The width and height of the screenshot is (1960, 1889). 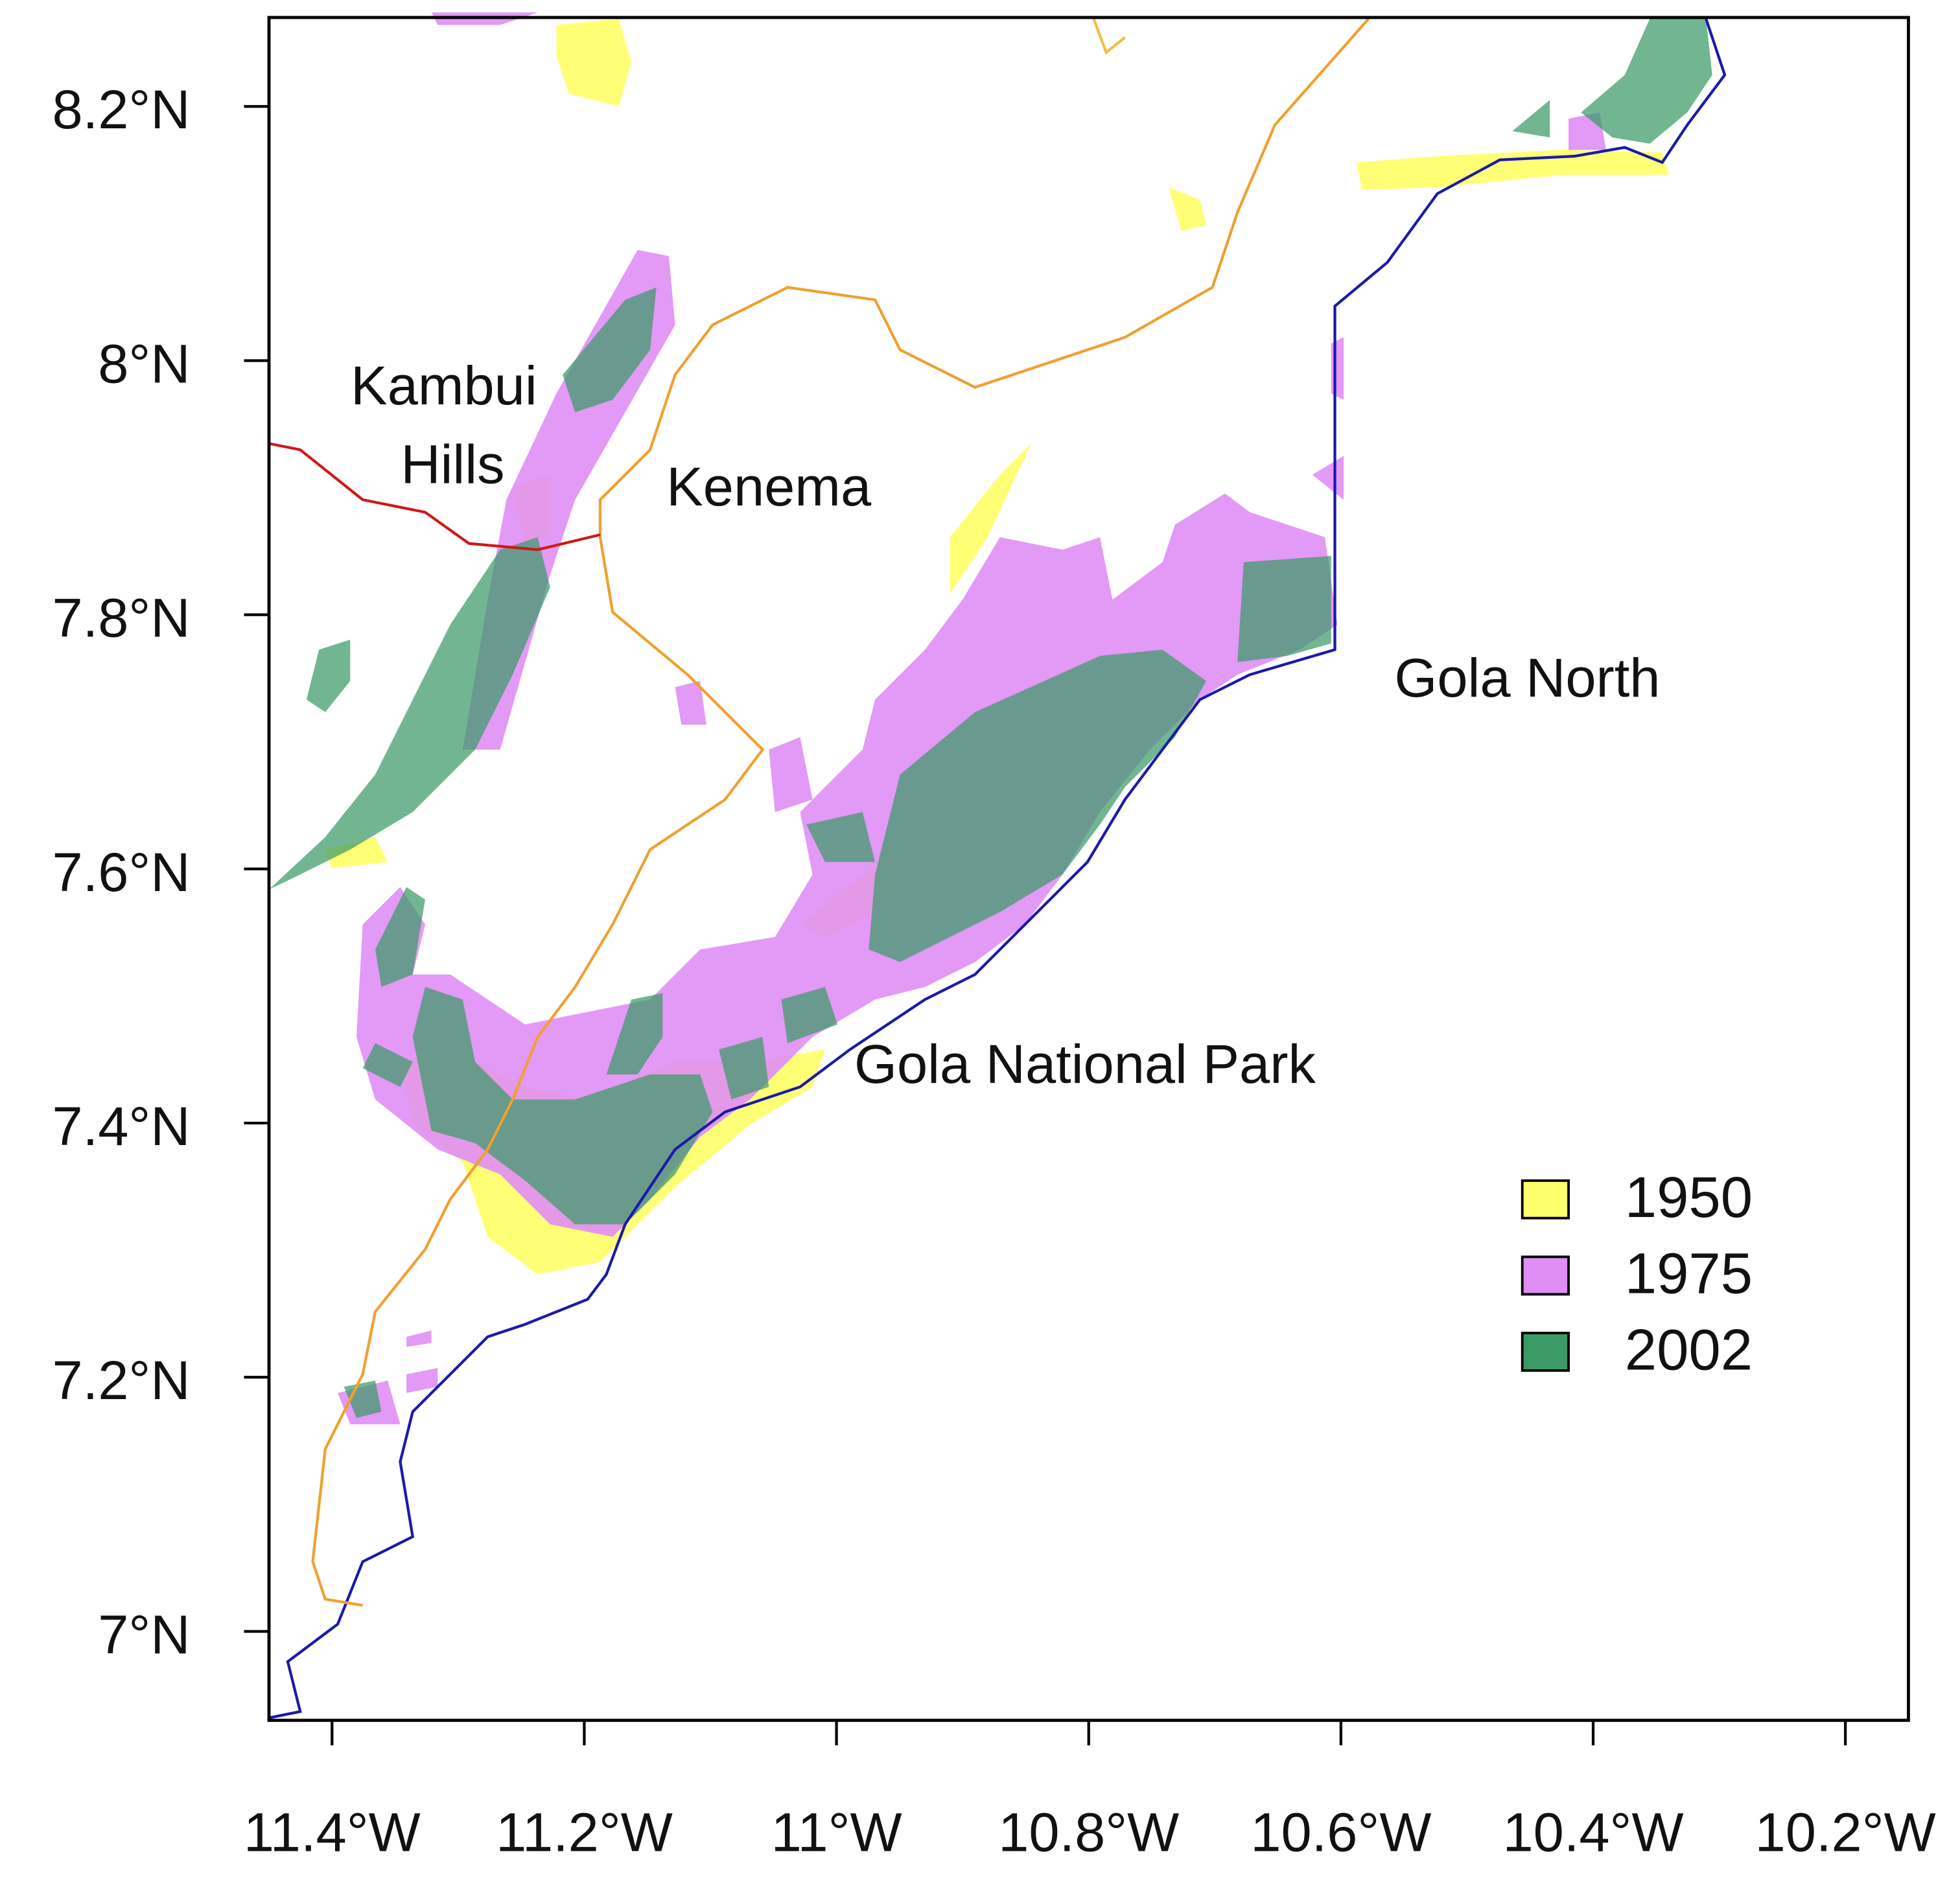 What do you see at coordinates (144, 363) in the screenshot?
I see `y-tick-label: 8°N` at bounding box center [144, 363].